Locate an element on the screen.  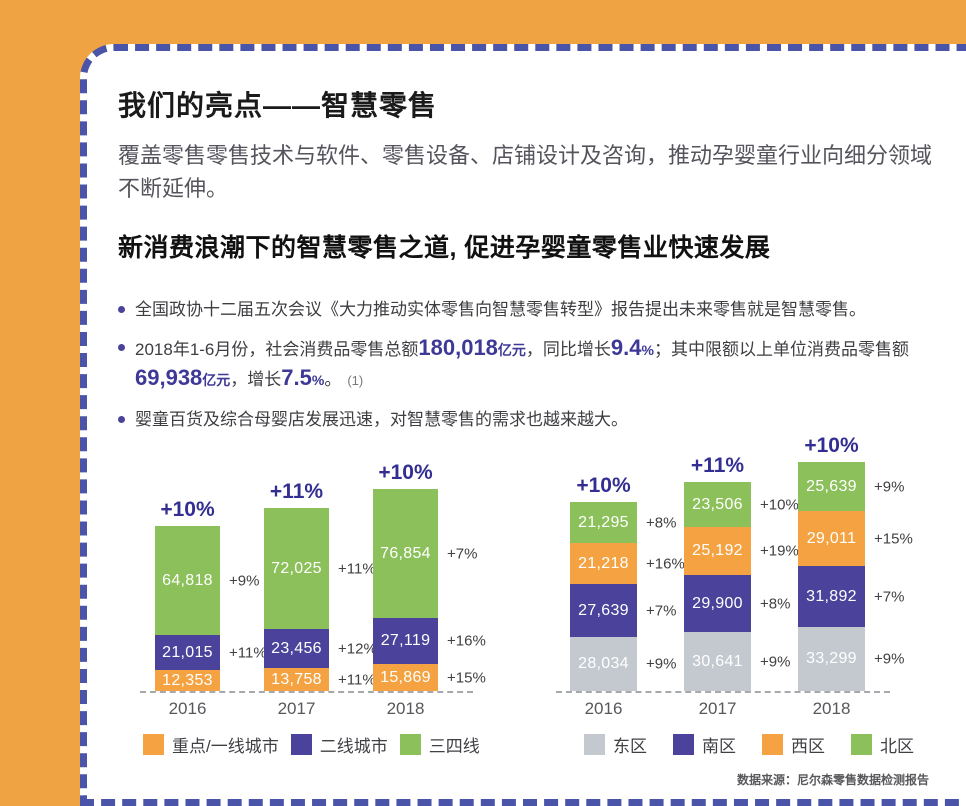
legend-item: 南区 is located at coordinates (704, 744).